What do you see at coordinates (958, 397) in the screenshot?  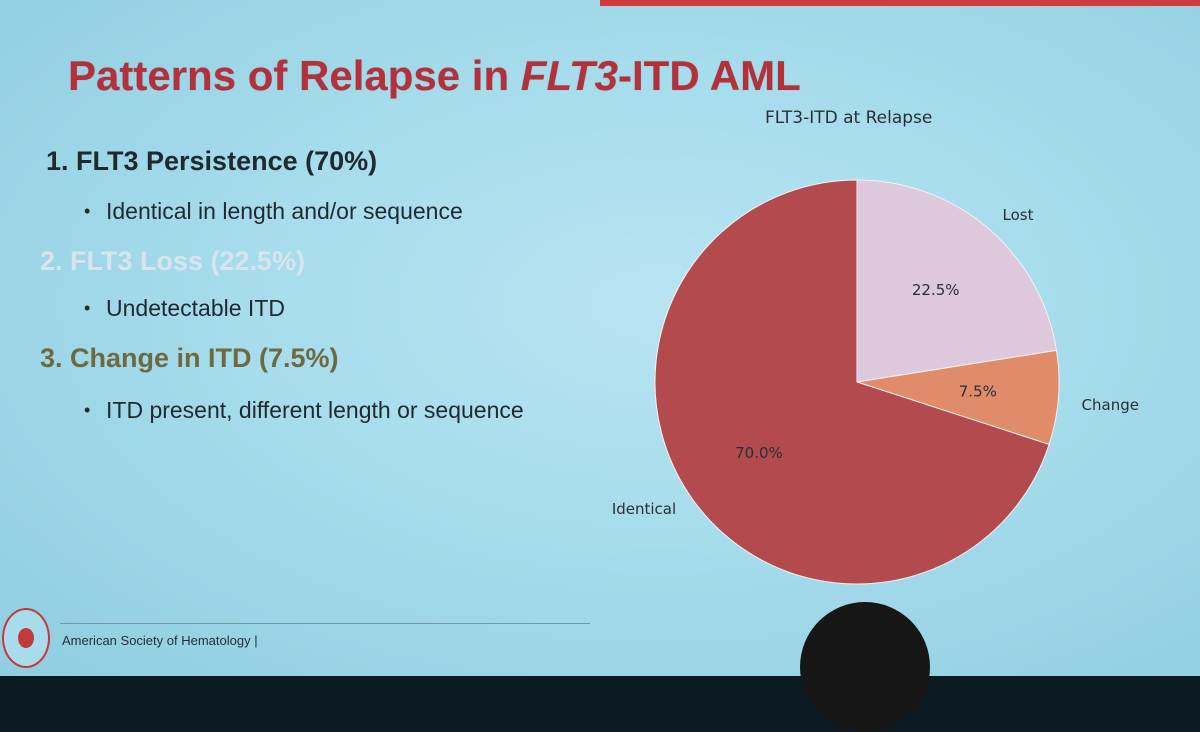 I see `pie-slice-changed` at bounding box center [958, 397].